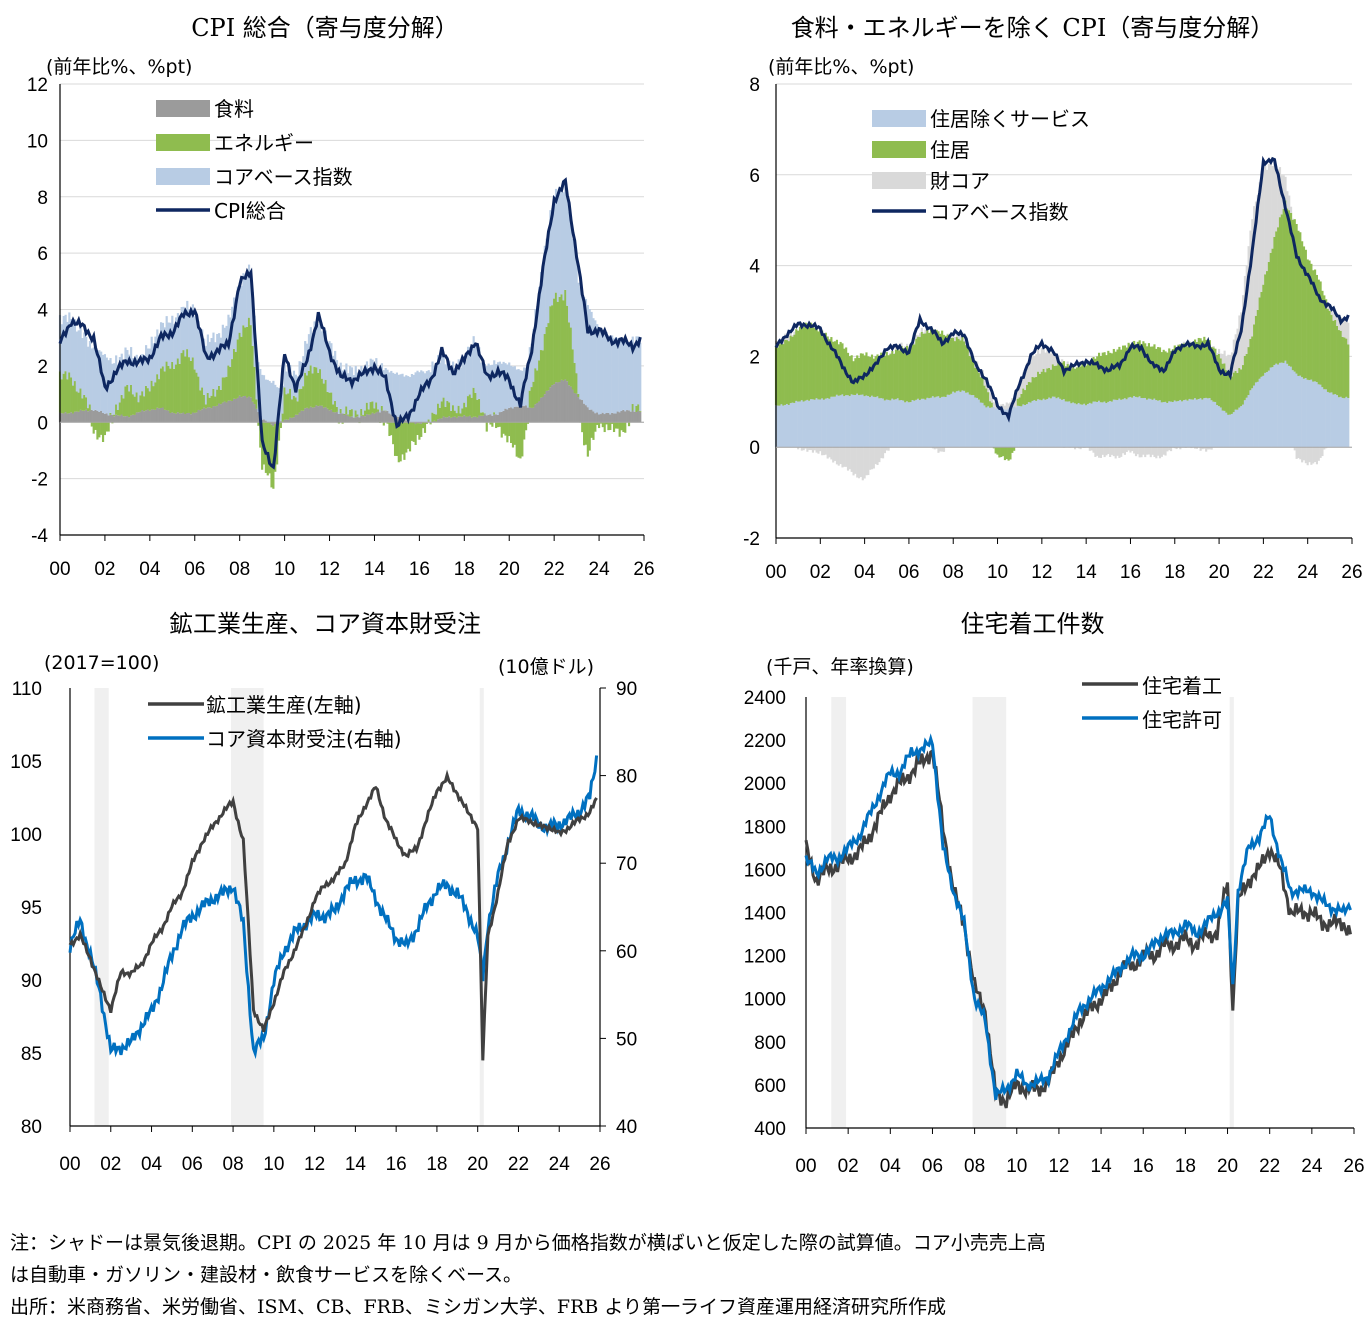 The image size is (1365, 1322). I want to click on chart3-recession-shade, so click(101, 907).